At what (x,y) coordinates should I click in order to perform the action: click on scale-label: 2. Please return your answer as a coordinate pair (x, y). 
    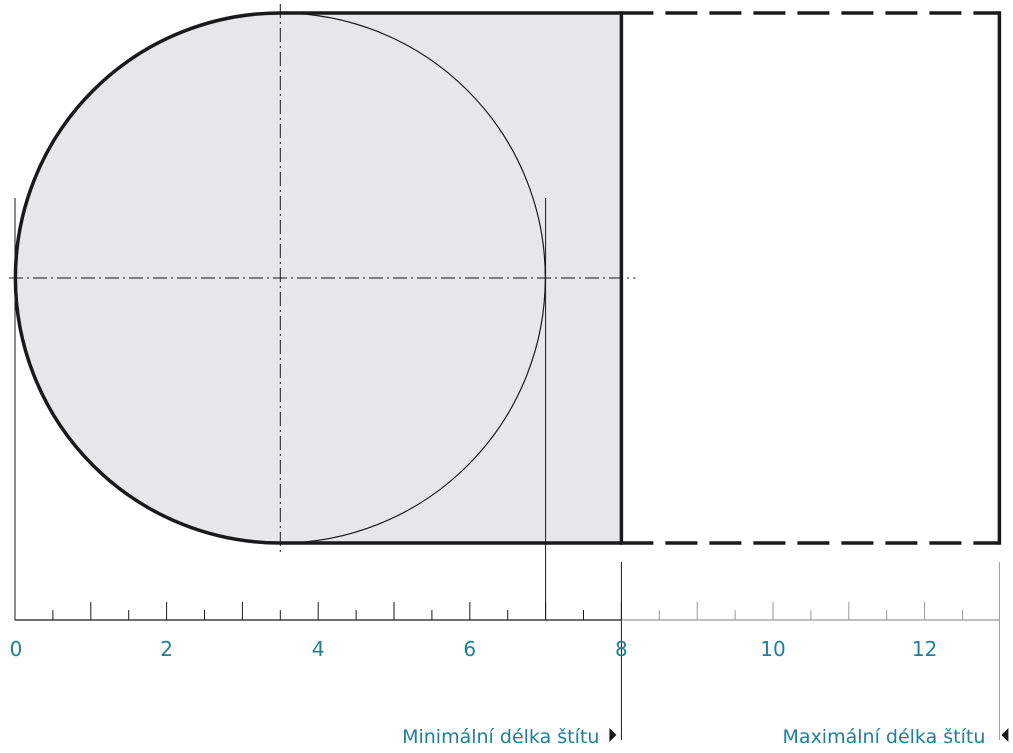
    Looking at the image, I should click on (166, 649).